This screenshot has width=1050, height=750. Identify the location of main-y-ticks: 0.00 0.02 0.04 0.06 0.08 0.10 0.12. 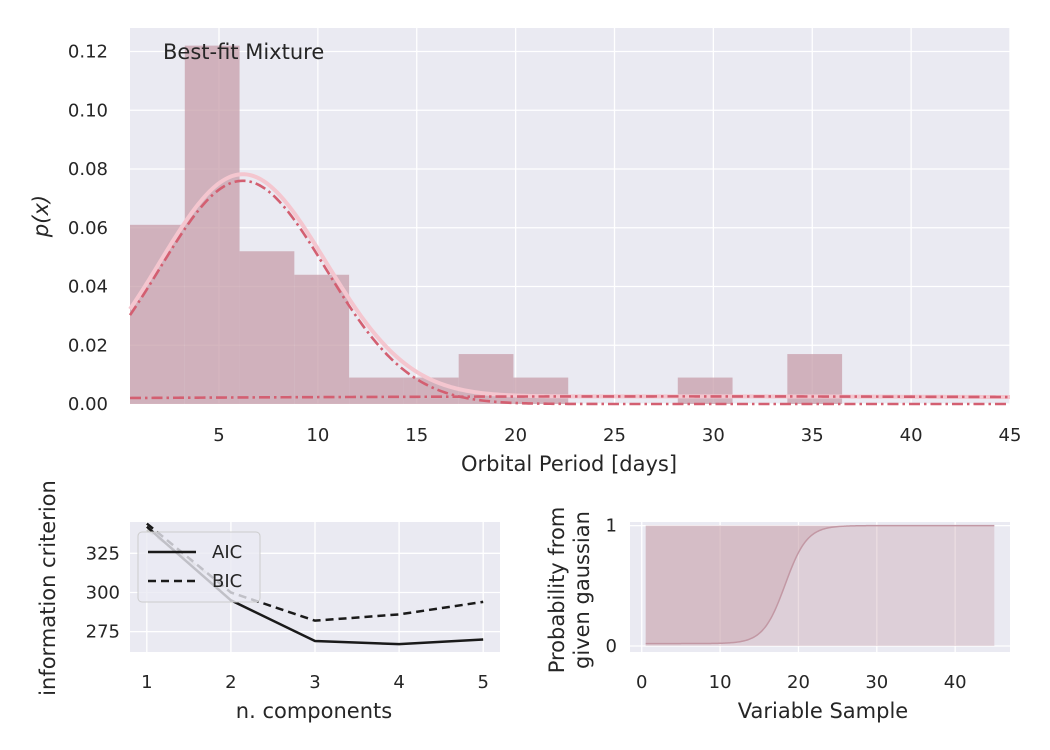
(88, 229).